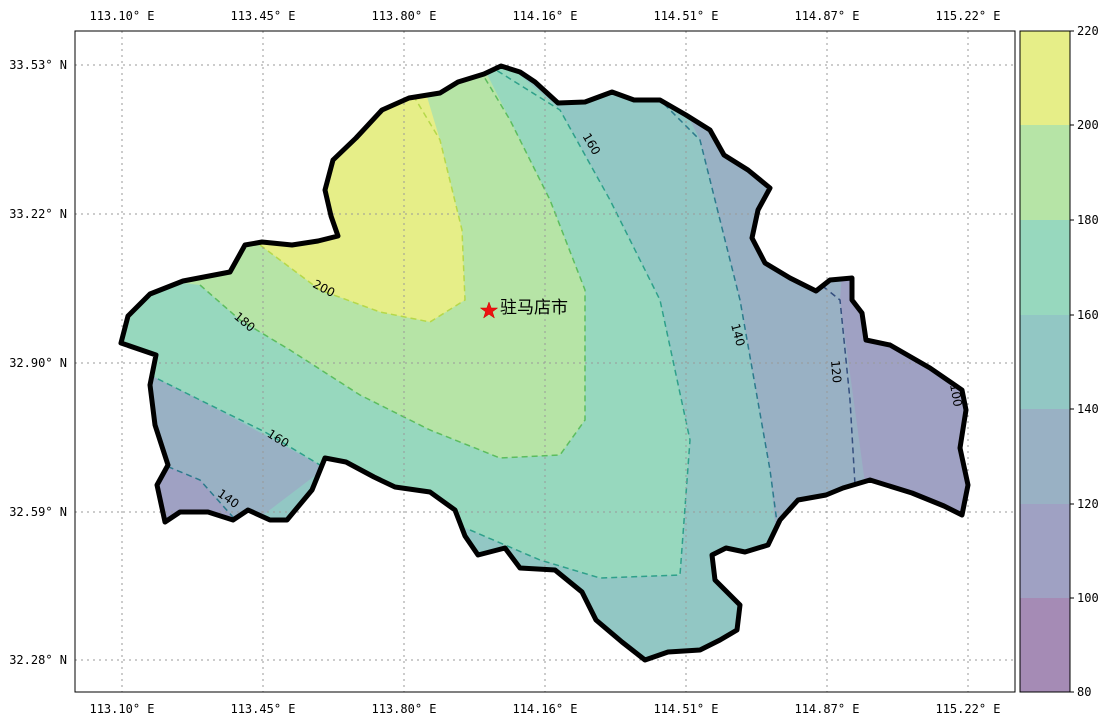 This screenshot has width=1107, height=724. Describe the element at coordinates (737, 335) in the screenshot. I see `contour-label-140-right: 140` at that location.